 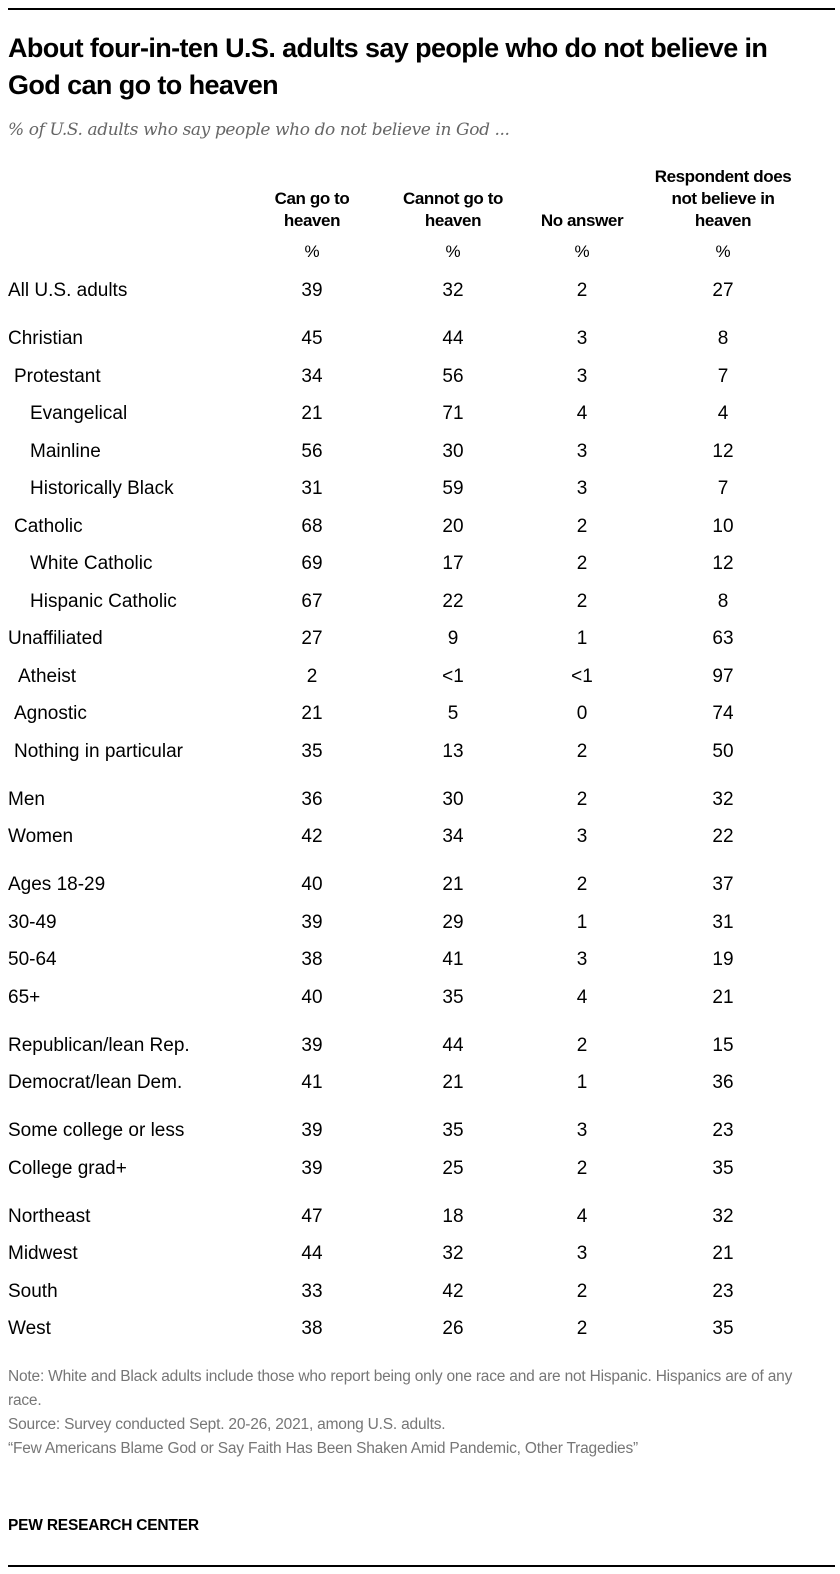 What do you see at coordinates (43, 1253) in the screenshot?
I see `row-label: Midwest` at bounding box center [43, 1253].